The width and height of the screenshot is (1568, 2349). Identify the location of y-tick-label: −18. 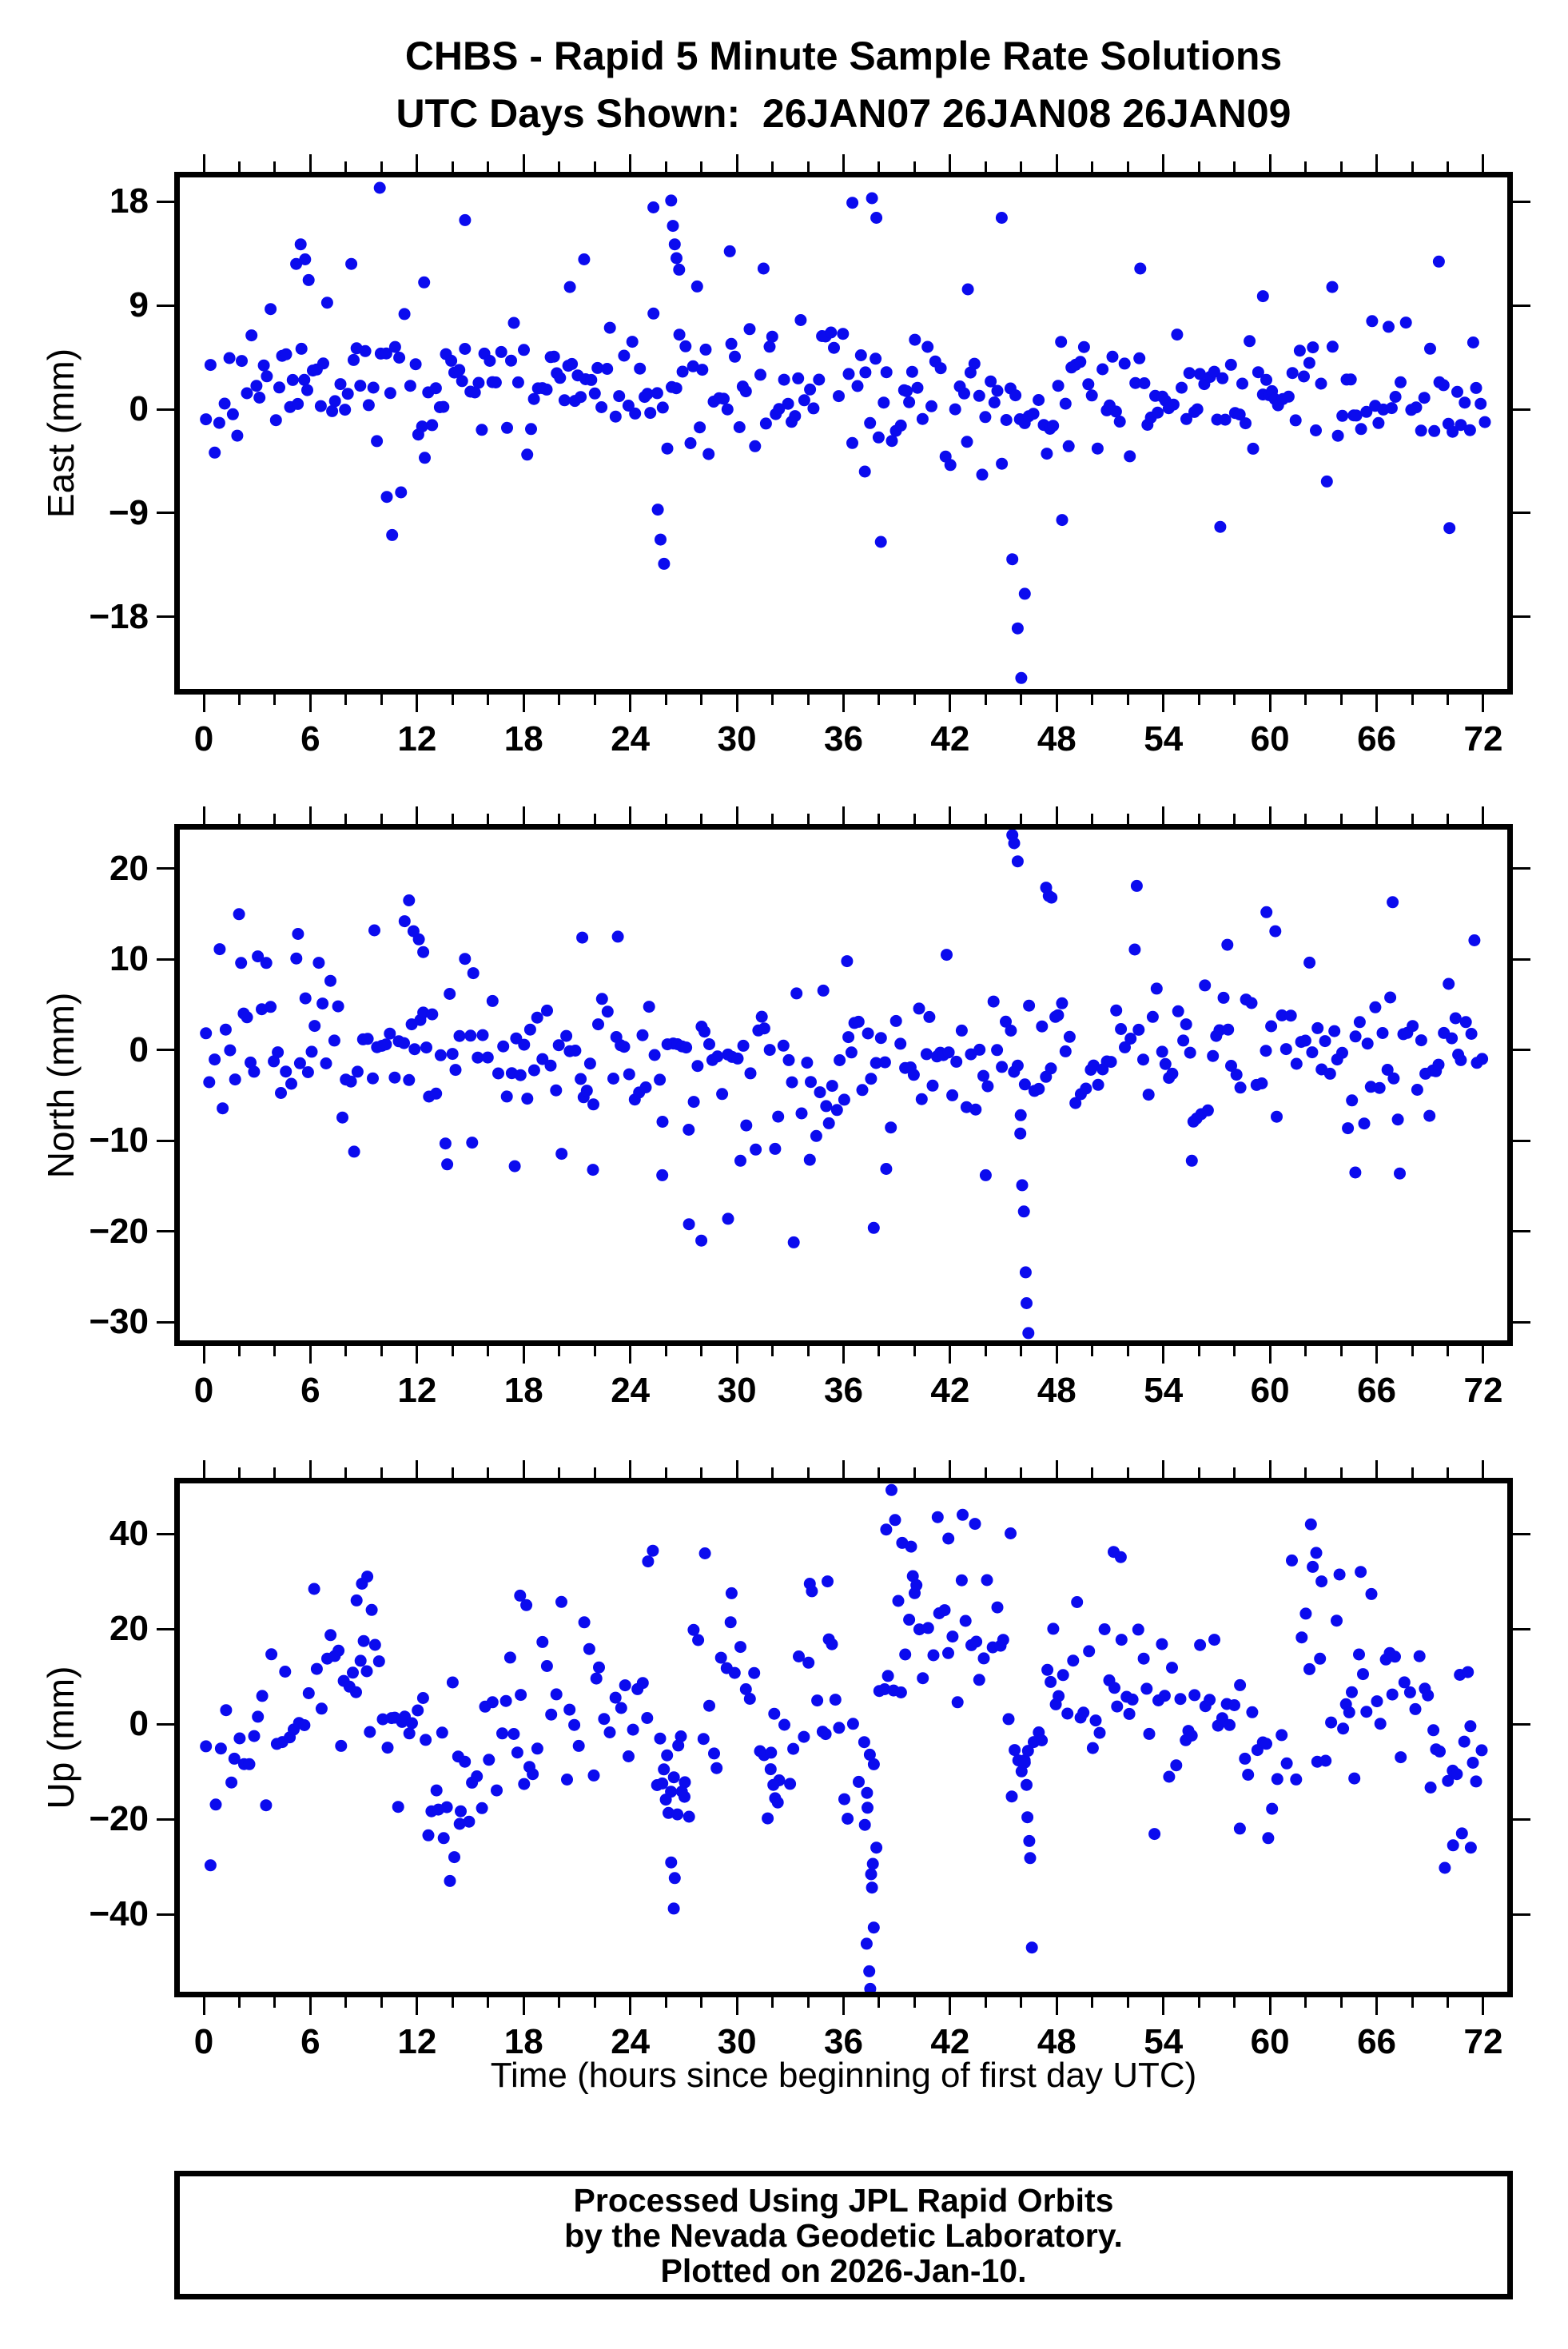
(119, 616).